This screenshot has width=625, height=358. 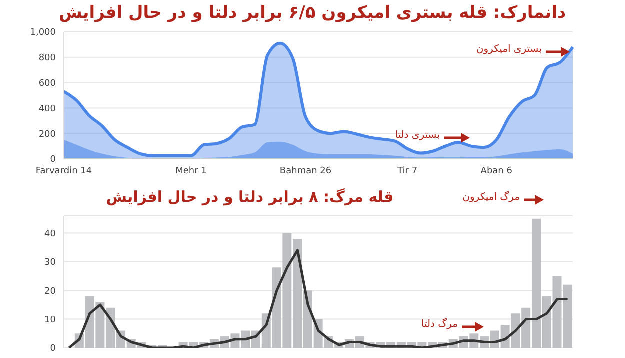 What do you see at coordinates (407, 171) in the screenshot?
I see `x-tick-label: Tir 7` at bounding box center [407, 171].